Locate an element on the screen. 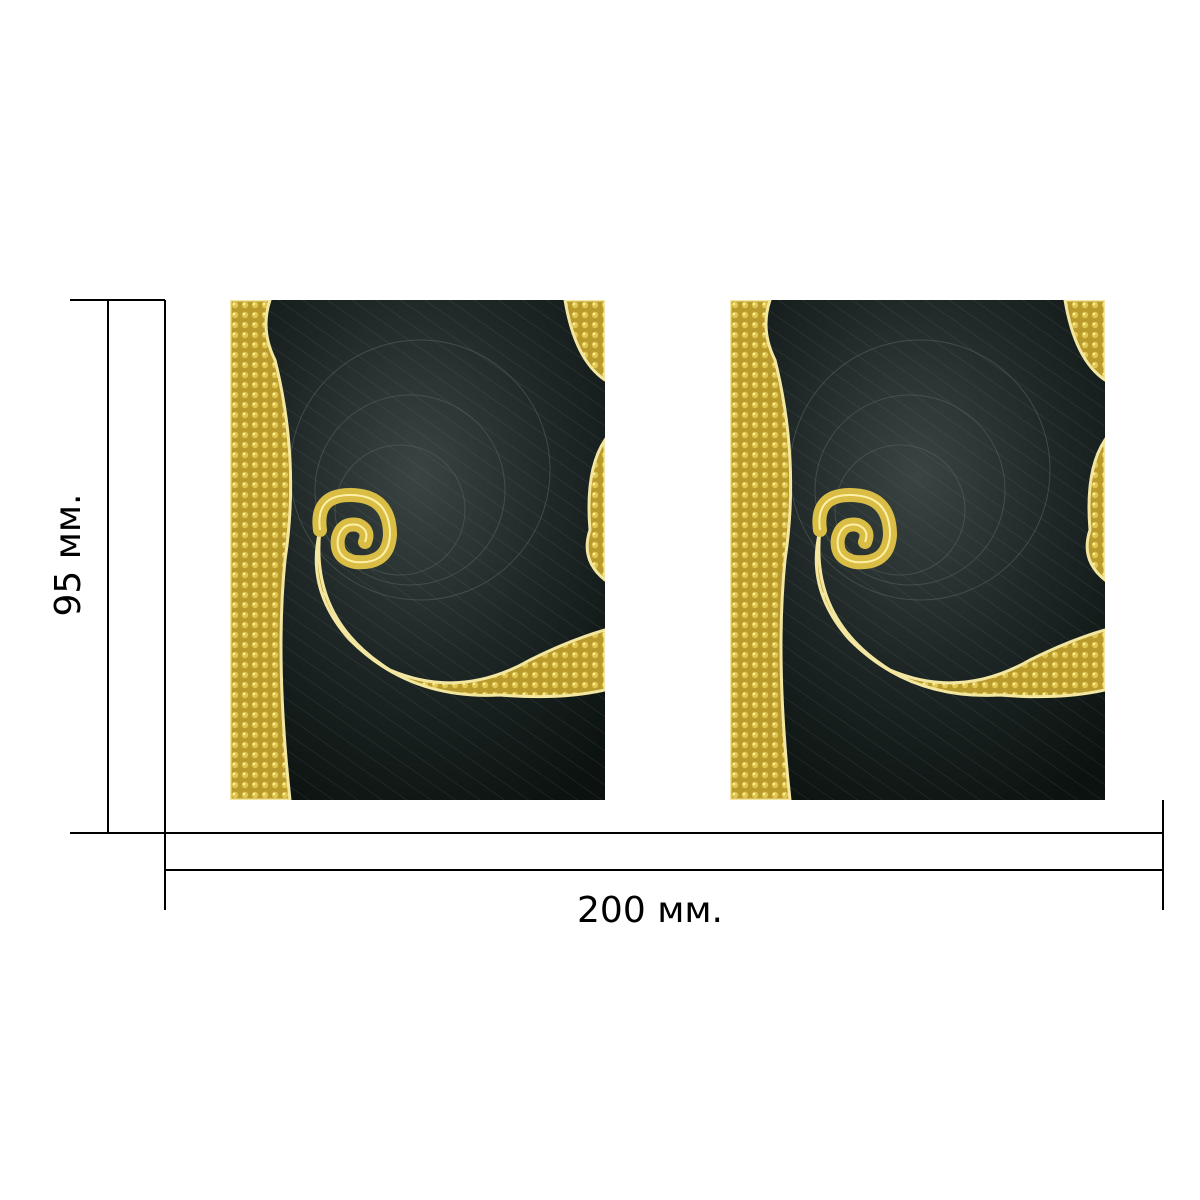 Image resolution: width=1200 pixels, height=1200 pixels. artwork-panel-right is located at coordinates (917, 550).